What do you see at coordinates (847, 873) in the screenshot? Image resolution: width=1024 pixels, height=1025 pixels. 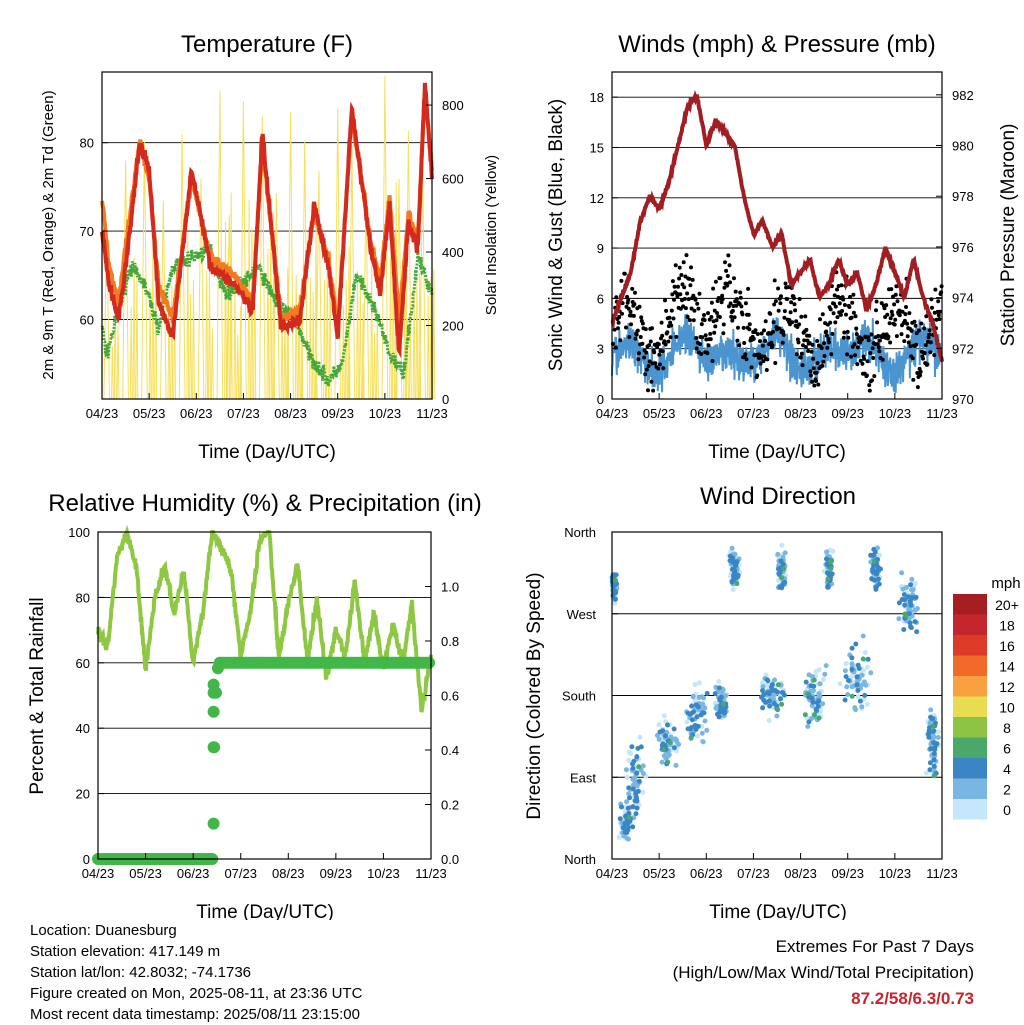 I see `direction-xtick-label: 09/23` at bounding box center [847, 873].